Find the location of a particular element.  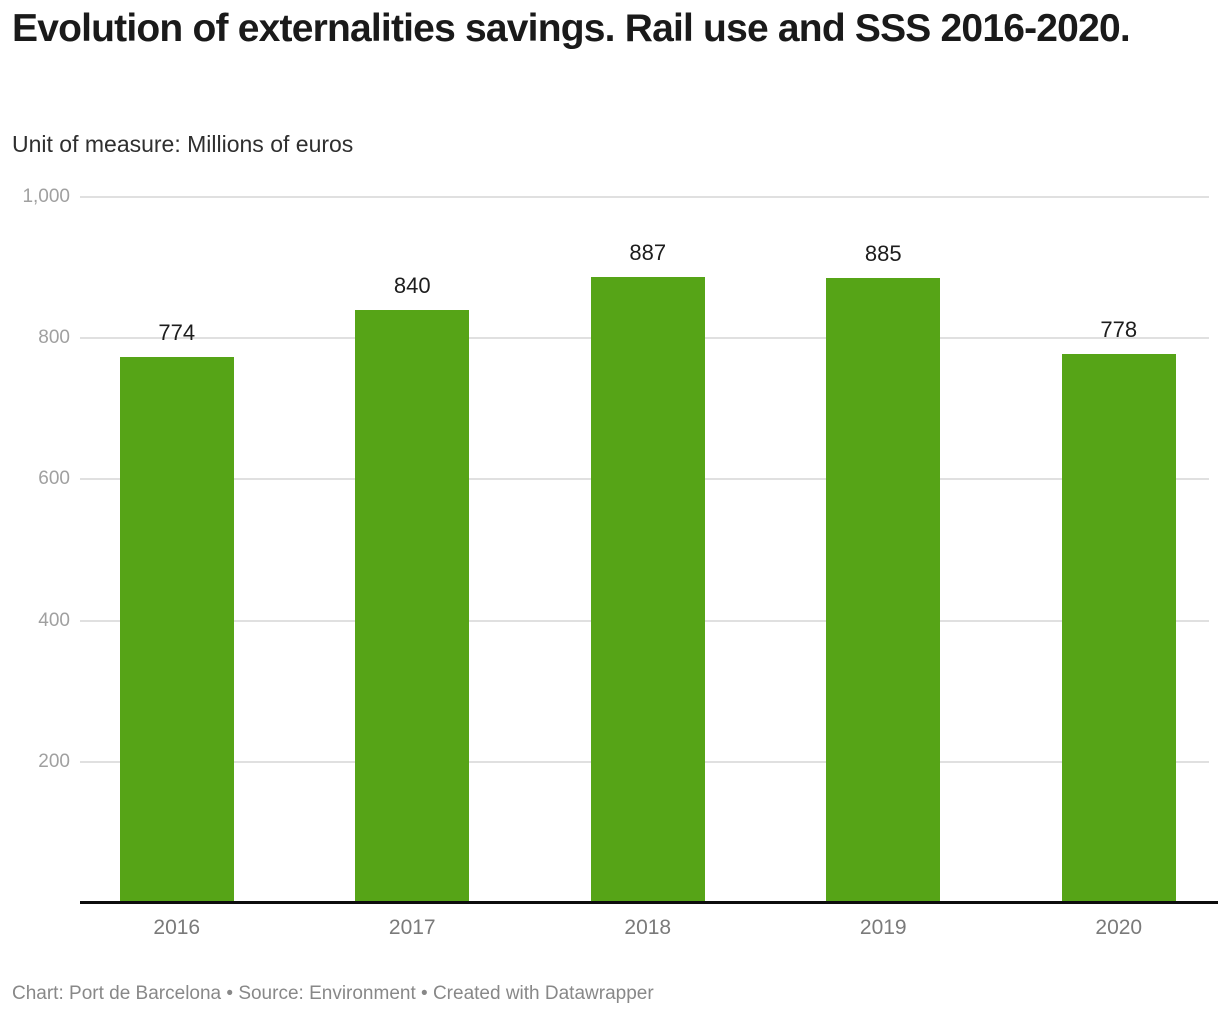

y-axis-tick-label: 800 is located at coordinates (54, 338).